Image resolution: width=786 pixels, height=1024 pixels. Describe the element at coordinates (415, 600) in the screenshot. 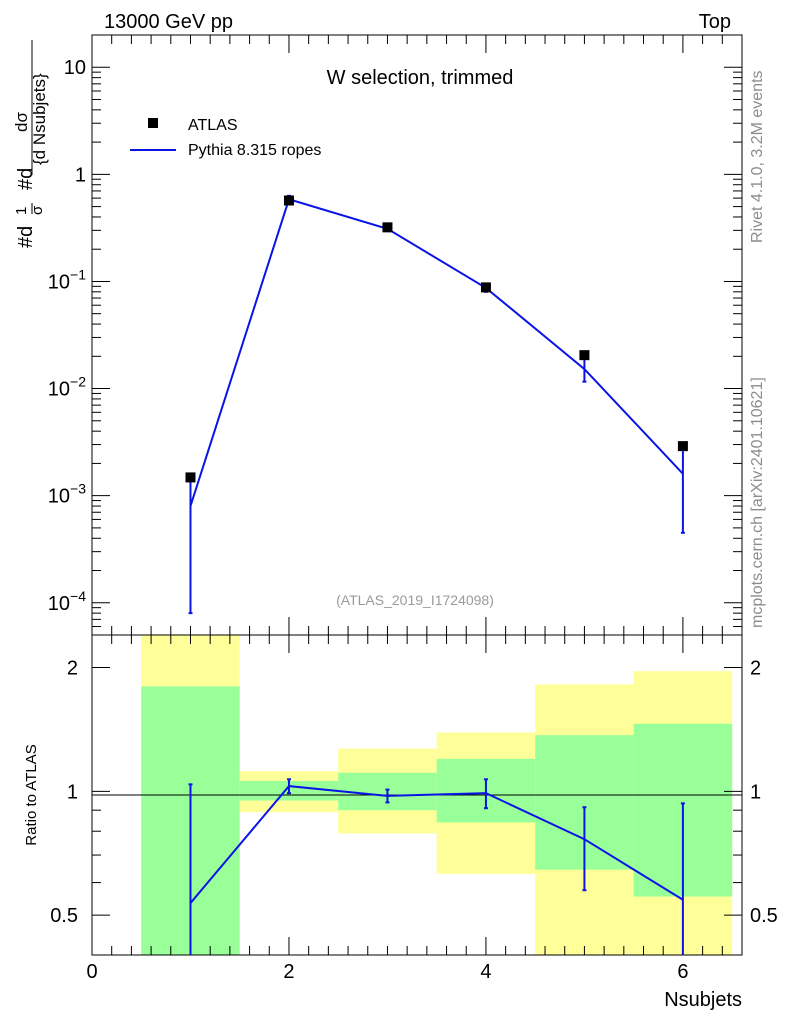

I see `analysis-id: (ATLAS_2019_I1724098)` at that location.